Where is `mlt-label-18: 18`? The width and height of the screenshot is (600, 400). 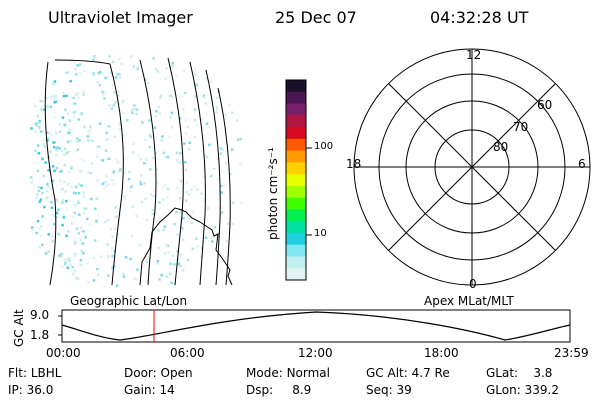 mlt-label-18: 18 is located at coordinates (354, 164).